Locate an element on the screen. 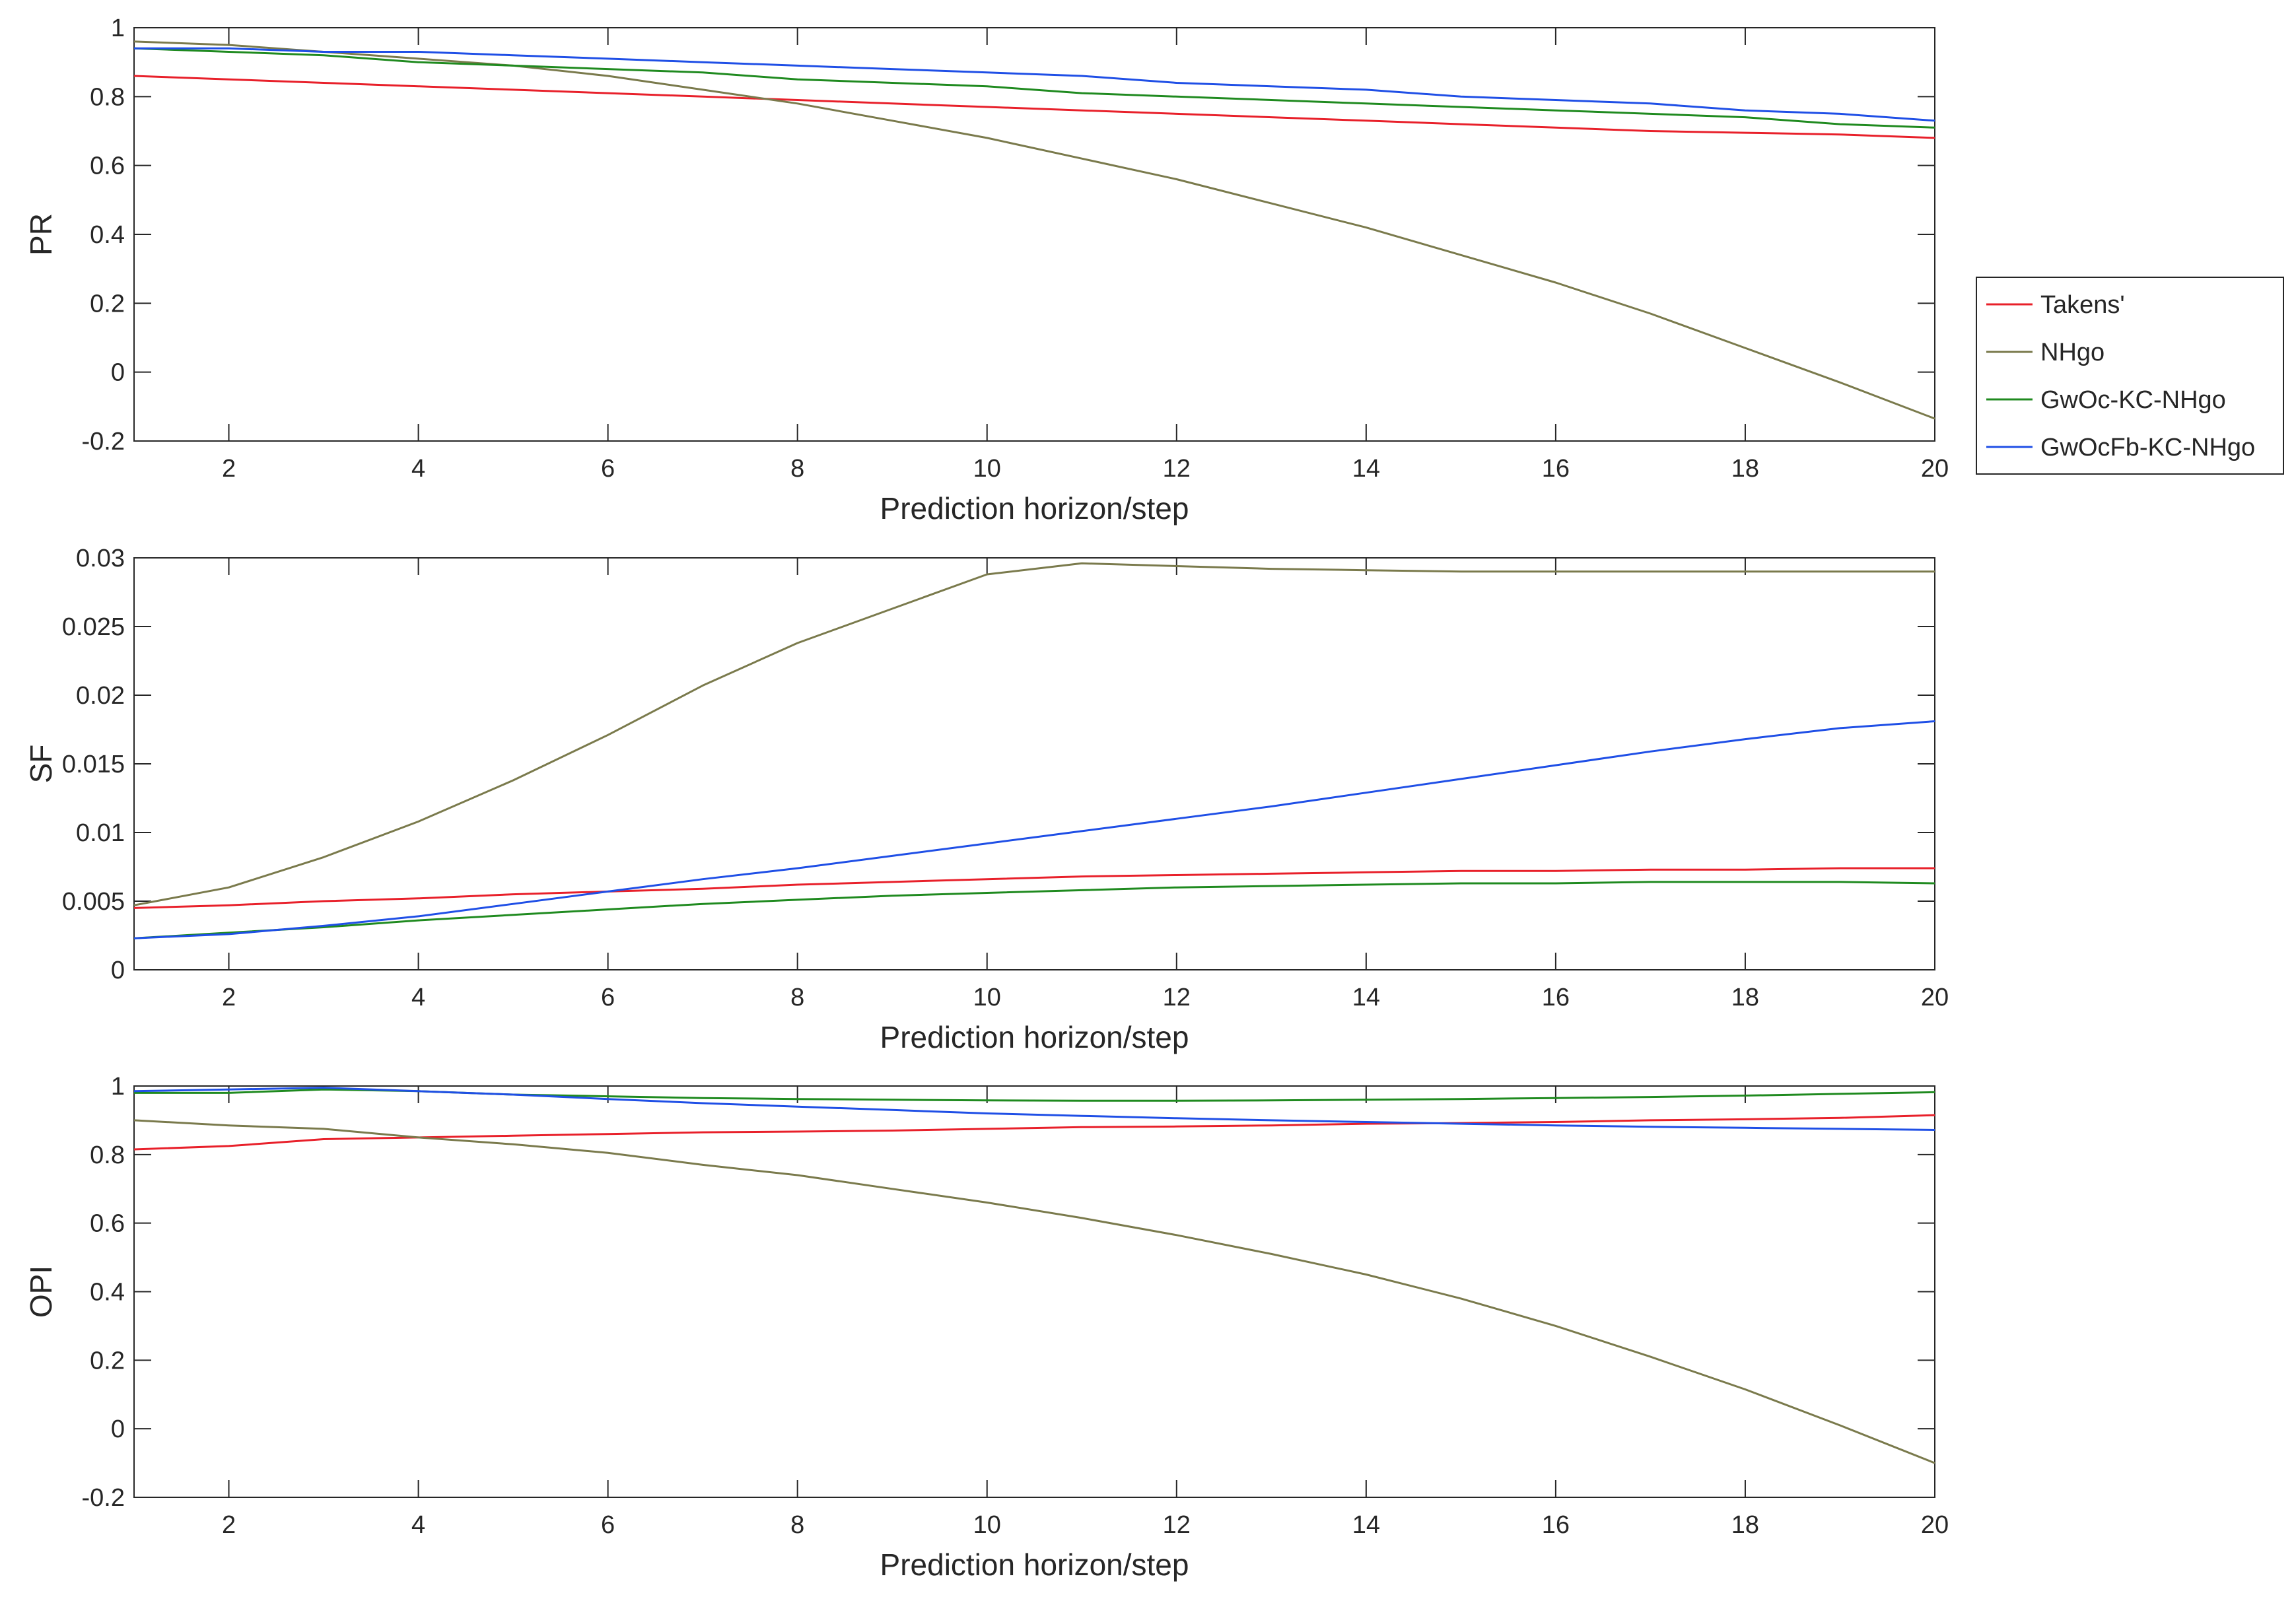  opi-xtick-label: 2 is located at coordinates (229, 1525).